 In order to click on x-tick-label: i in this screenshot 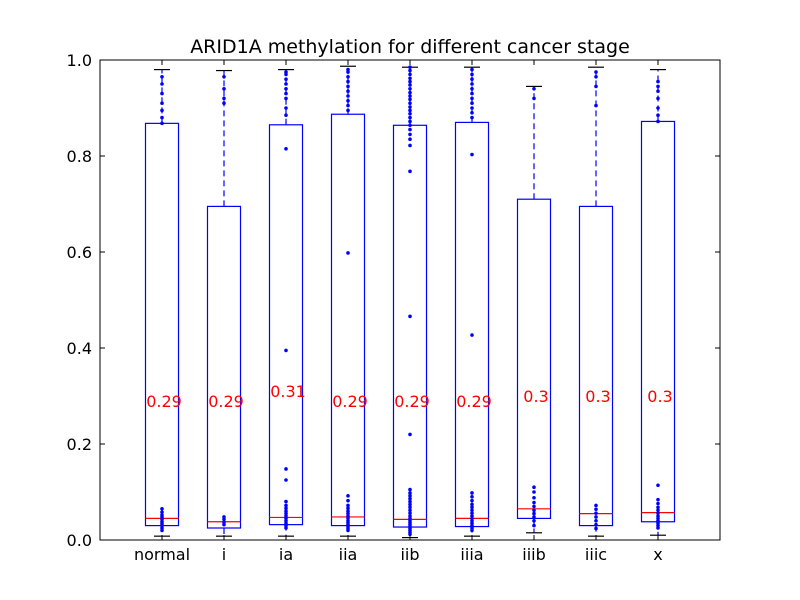, I will do `click(224, 554)`.